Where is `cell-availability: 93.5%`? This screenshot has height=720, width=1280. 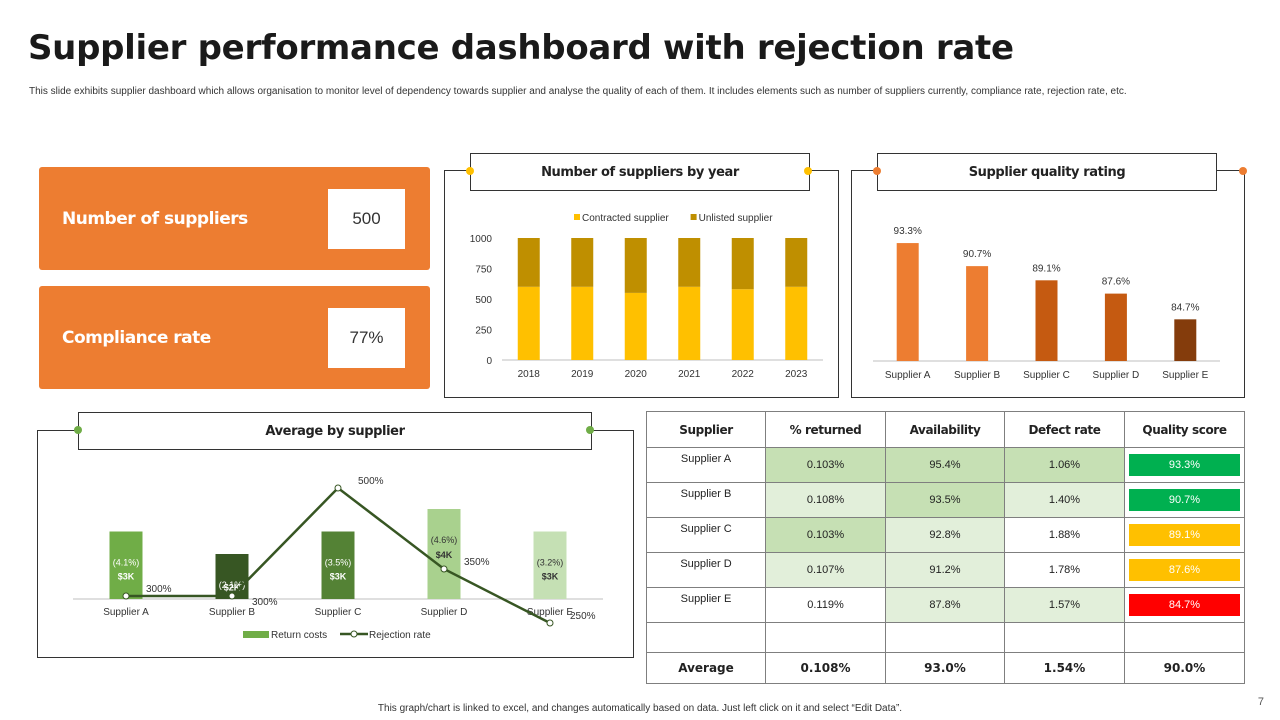 cell-availability: 93.5% is located at coordinates (945, 500).